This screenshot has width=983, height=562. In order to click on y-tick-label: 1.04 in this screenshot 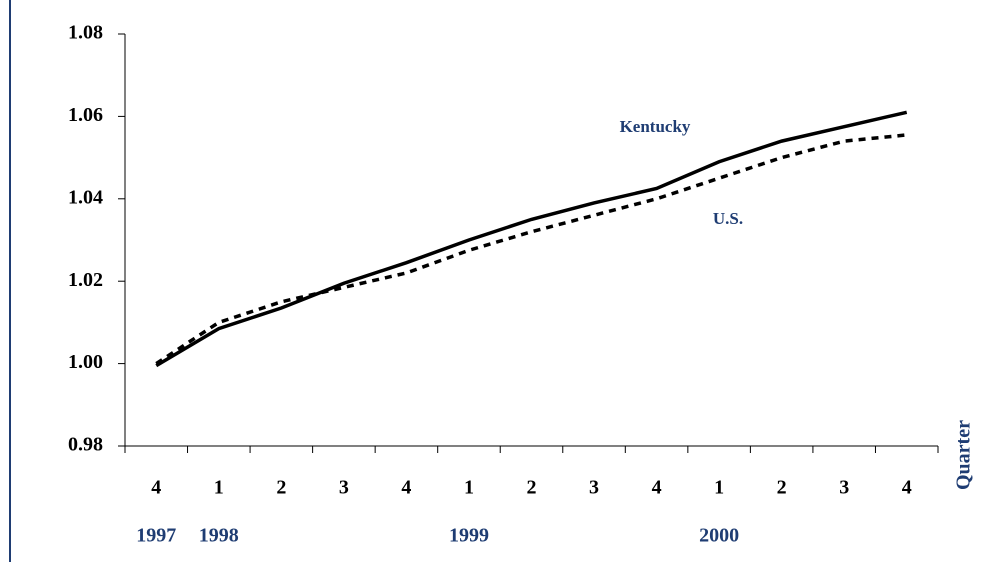, I will do `click(85, 197)`.